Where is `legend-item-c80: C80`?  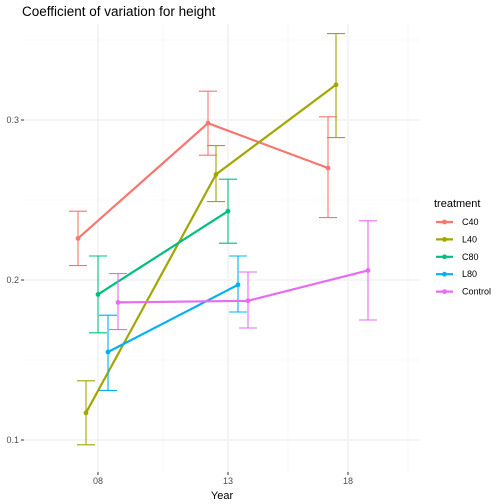 legend-item-c80: C80 is located at coordinates (457, 257).